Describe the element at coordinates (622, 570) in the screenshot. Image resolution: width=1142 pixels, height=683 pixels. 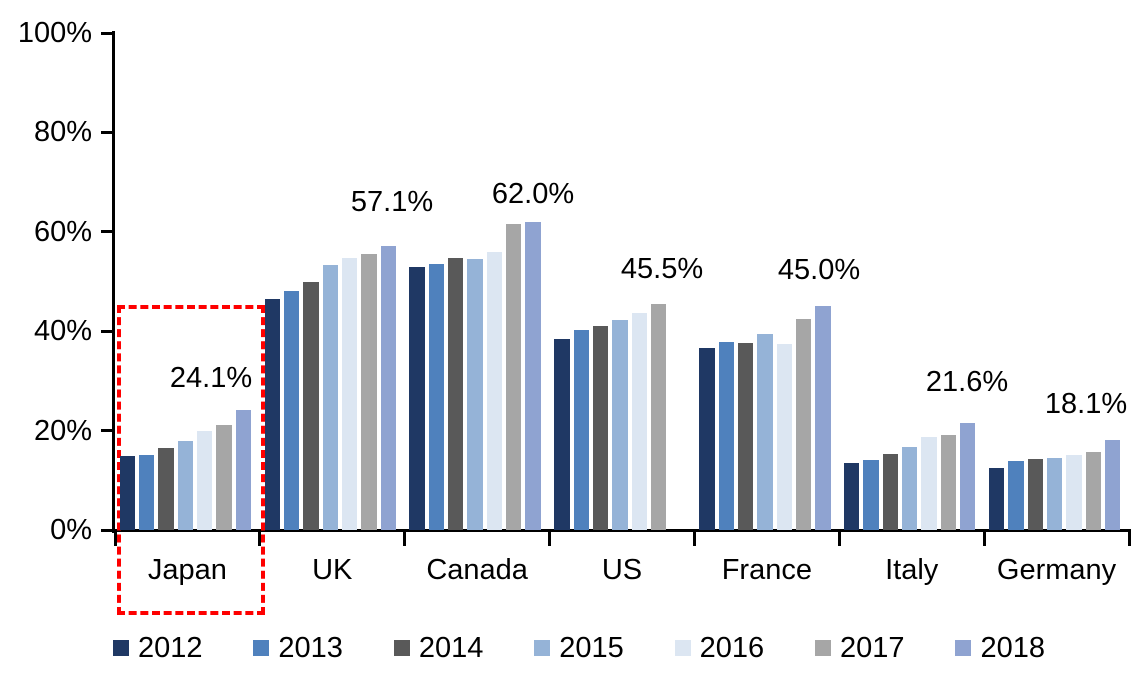
I see `category-label-us: US` at that location.